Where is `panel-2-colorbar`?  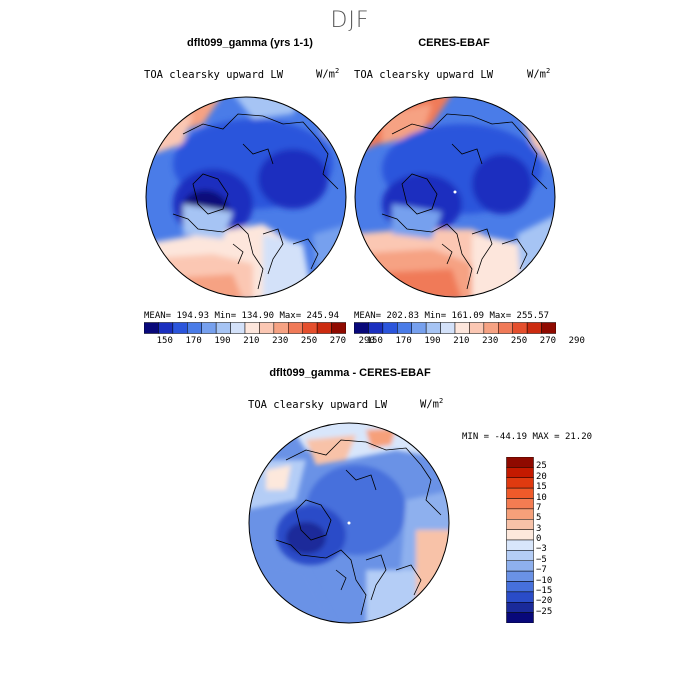
panel-2-colorbar is located at coordinates (455, 328).